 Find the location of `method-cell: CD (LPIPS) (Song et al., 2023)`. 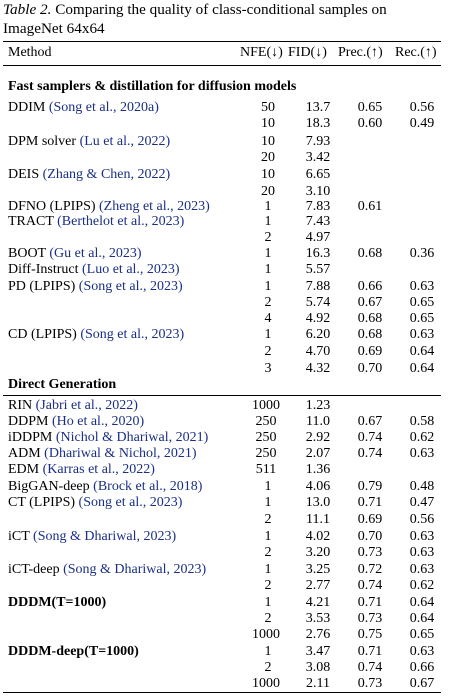

method-cell: CD (LPIPS) (Song et al., 2023) is located at coordinates (96, 335).